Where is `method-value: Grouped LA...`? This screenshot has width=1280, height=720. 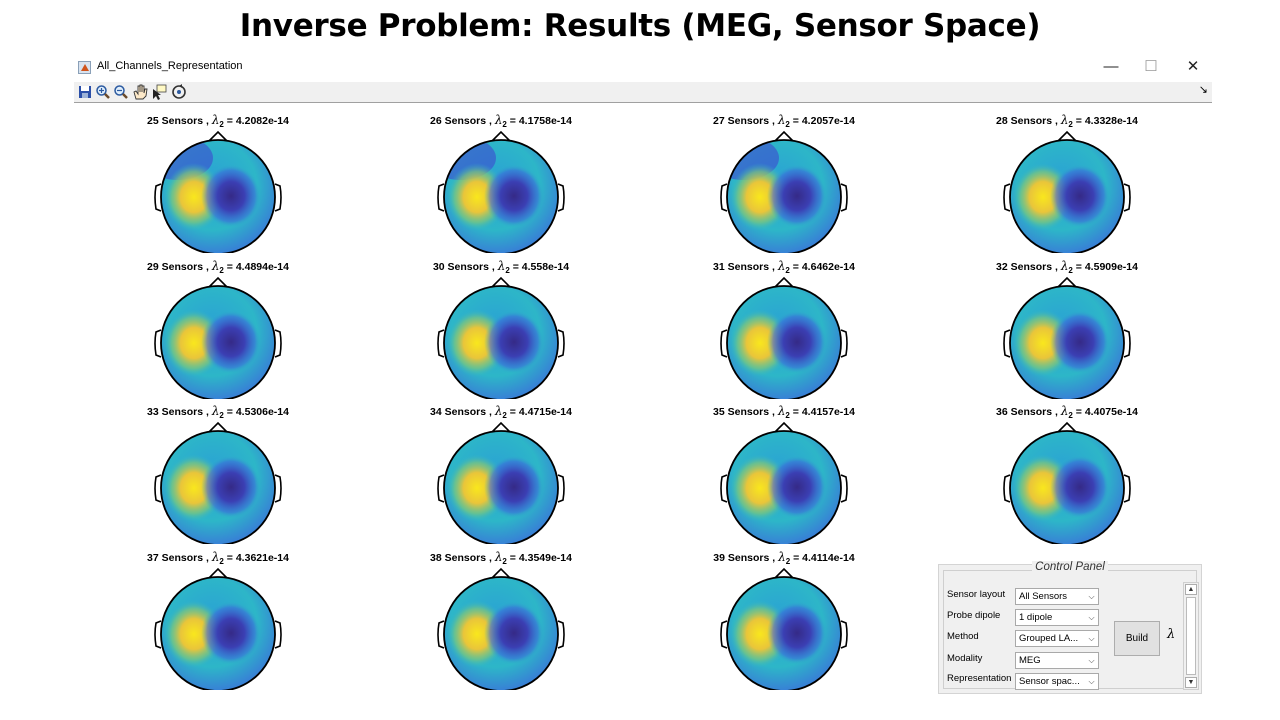 method-value: Grouped LA... is located at coordinates (1049, 638).